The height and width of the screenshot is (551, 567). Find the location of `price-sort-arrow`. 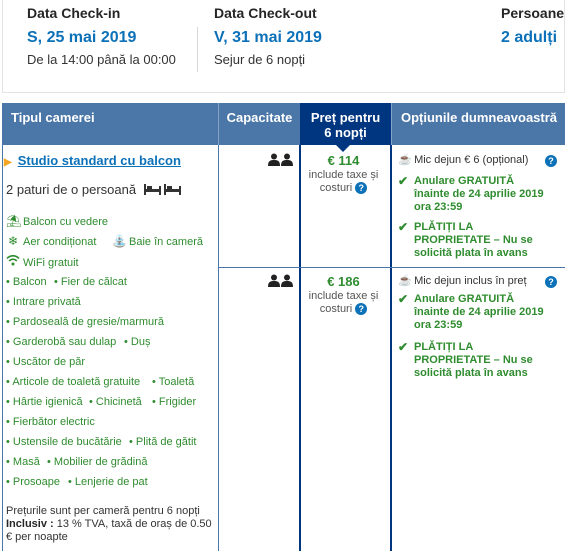

price-sort-arrow is located at coordinates (343, 148).